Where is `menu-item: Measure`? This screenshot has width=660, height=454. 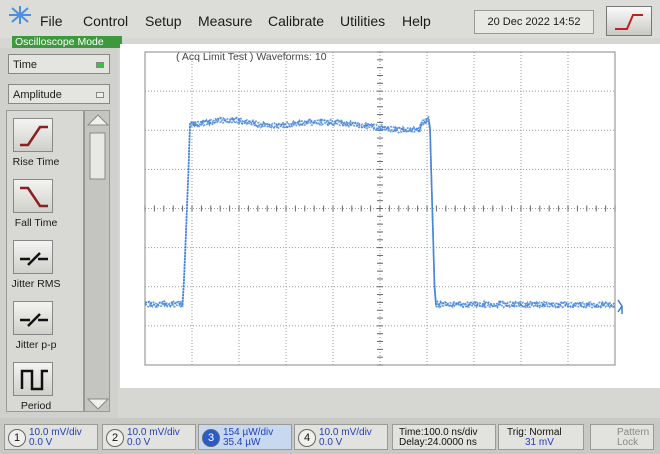 menu-item: Measure is located at coordinates (225, 21).